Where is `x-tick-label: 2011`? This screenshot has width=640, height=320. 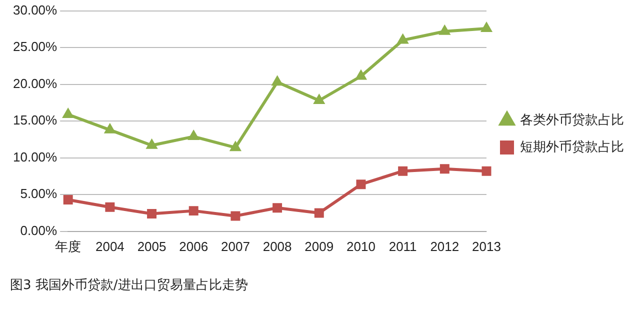
x-tick-label: 2011 is located at coordinates (402, 246).